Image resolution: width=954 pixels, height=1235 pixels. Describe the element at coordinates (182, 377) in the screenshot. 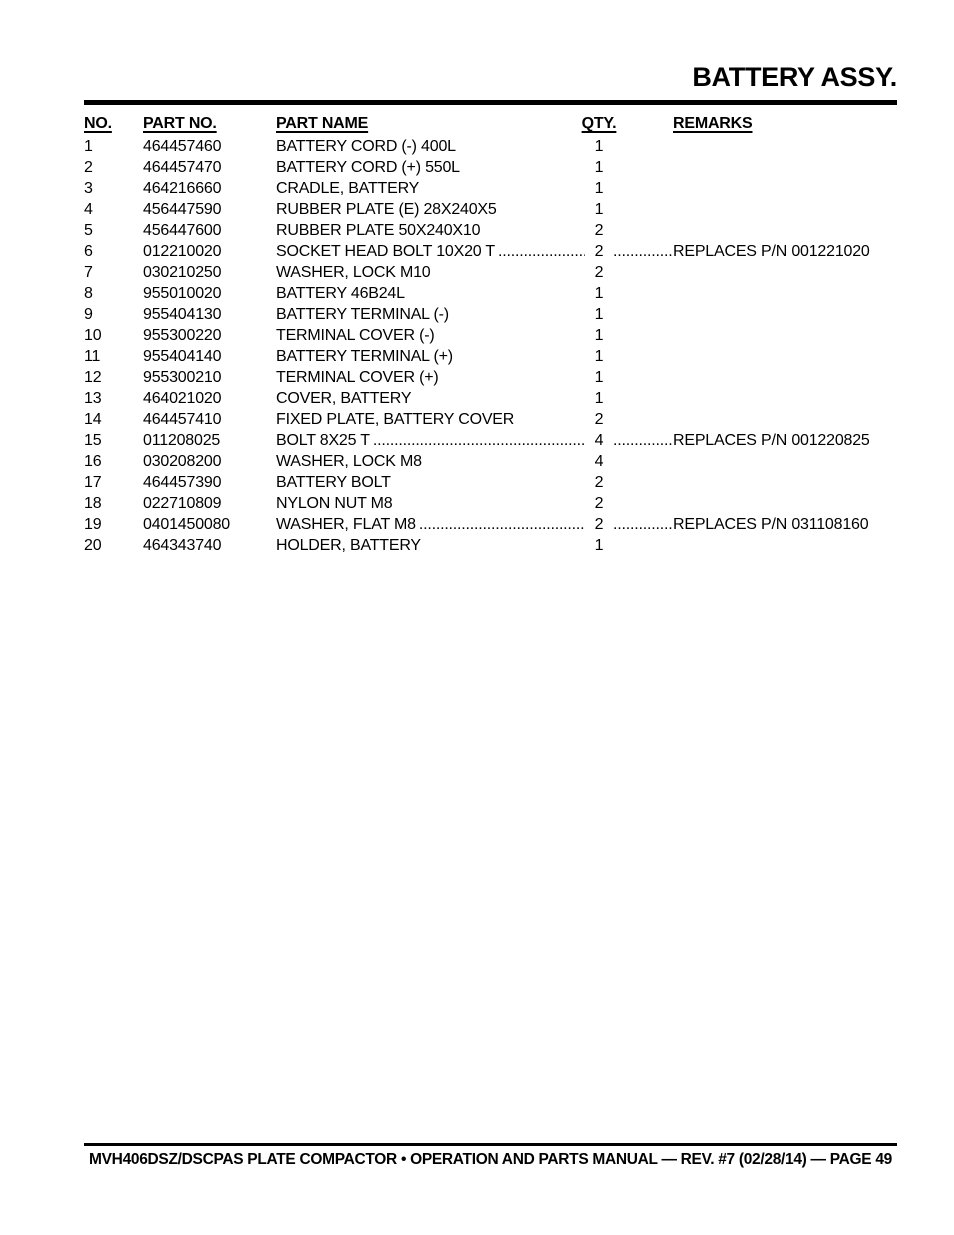

I see `row-part-no: 955300210` at that location.